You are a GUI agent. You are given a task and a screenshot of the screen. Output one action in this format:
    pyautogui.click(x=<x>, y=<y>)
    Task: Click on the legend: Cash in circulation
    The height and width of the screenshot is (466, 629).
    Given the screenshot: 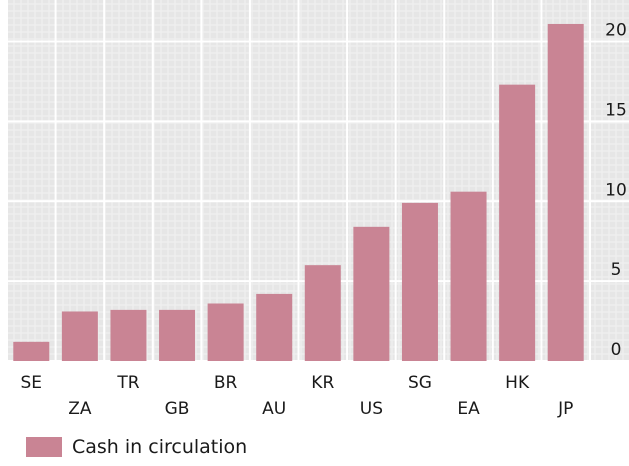 What is the action you would take?
    pyautogui.click(x=136, y=447)
    